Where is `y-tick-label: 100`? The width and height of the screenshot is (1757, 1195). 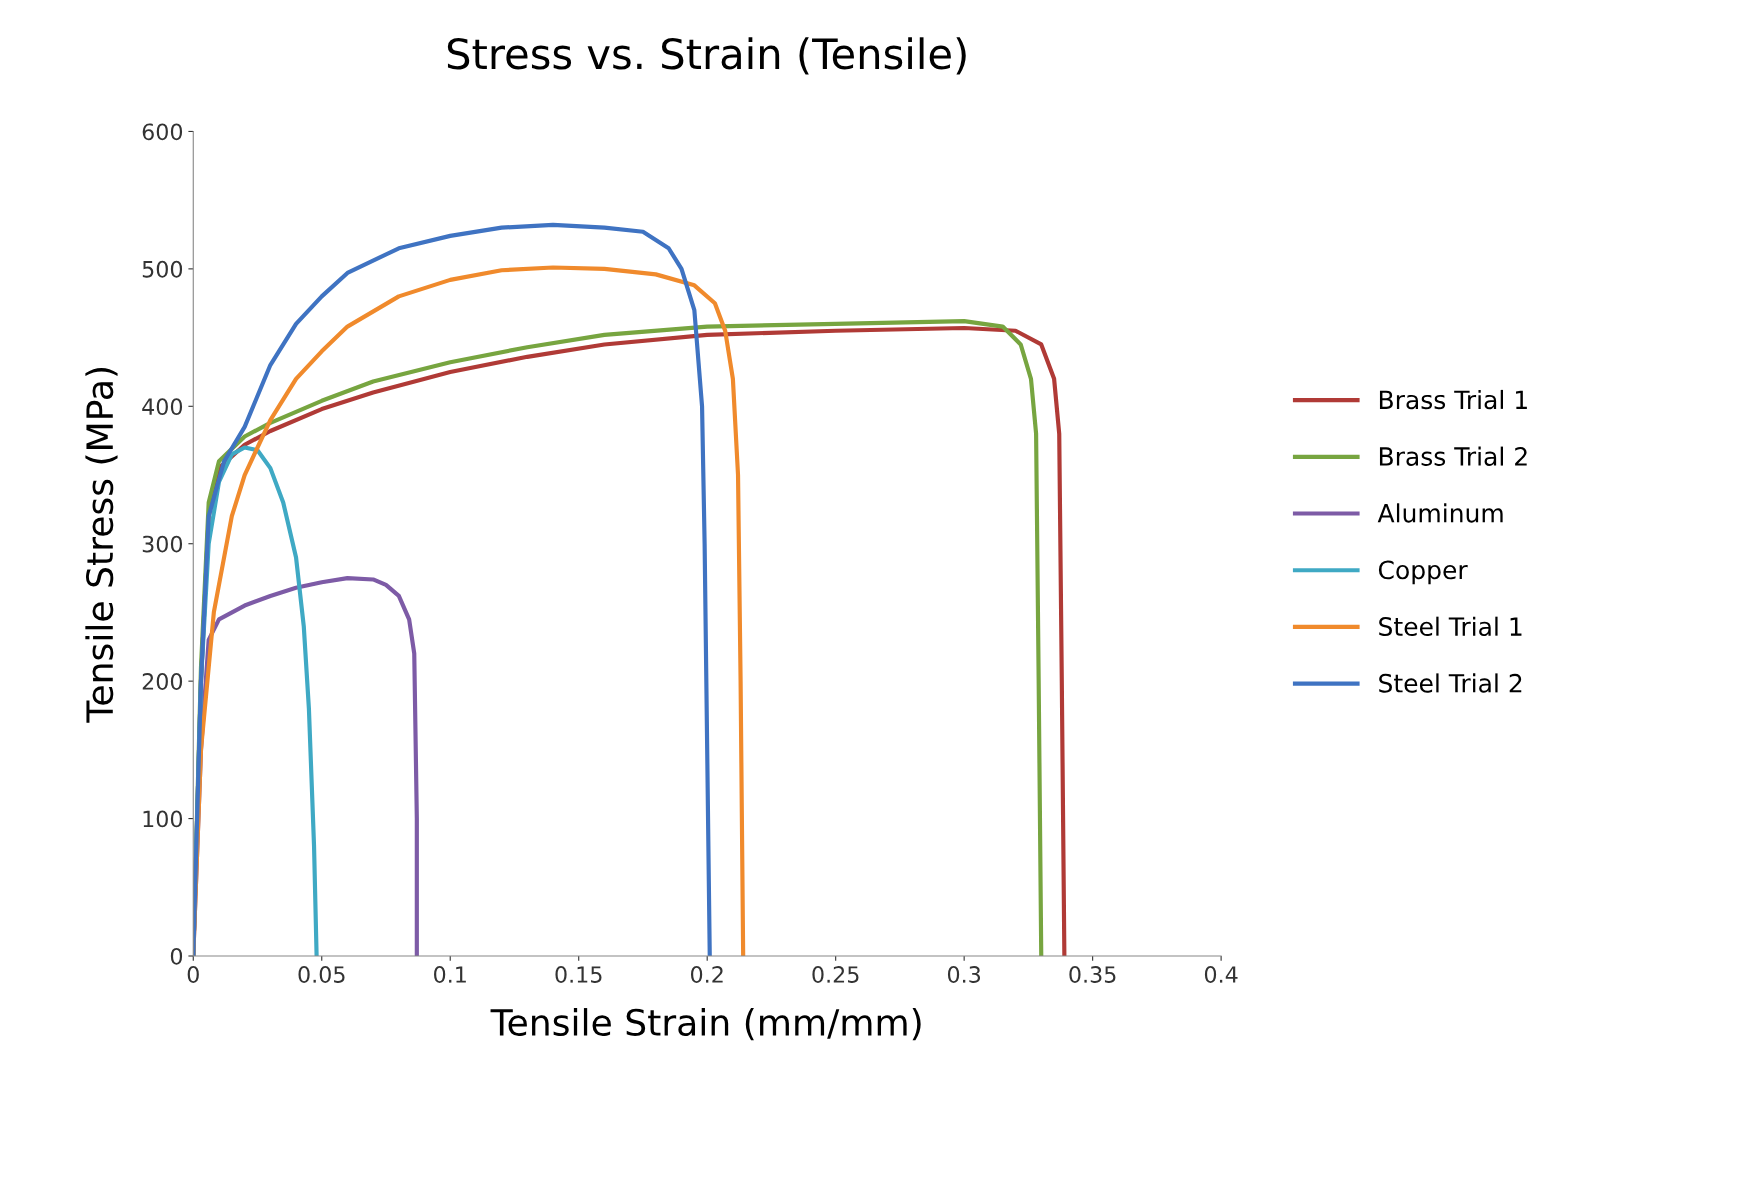
y-tick-label: 100 is located at coordinates (163, 819).